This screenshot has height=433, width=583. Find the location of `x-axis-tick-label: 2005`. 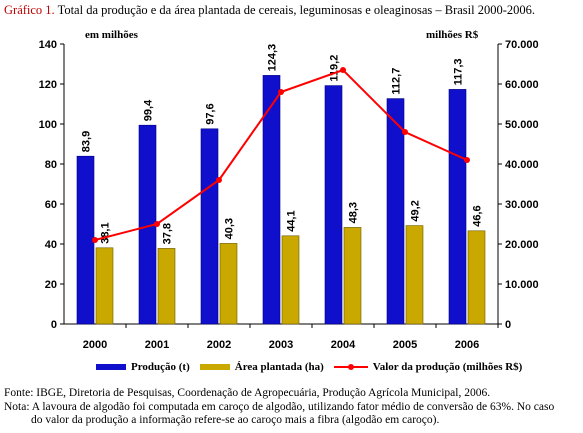

x-axis-tick-label: 2005 is located at coordinates (405, 345).